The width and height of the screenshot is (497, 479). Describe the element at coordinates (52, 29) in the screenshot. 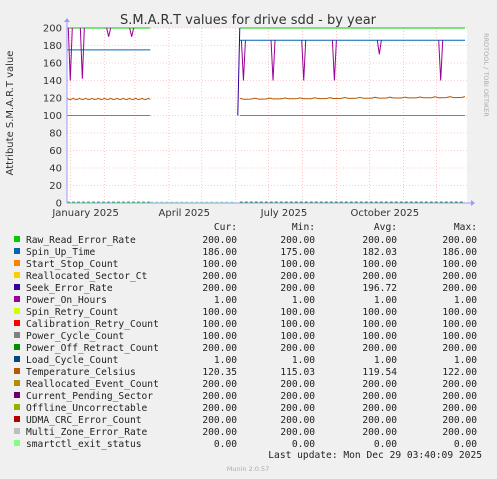

I see `y-tick-label: 200` at that location.